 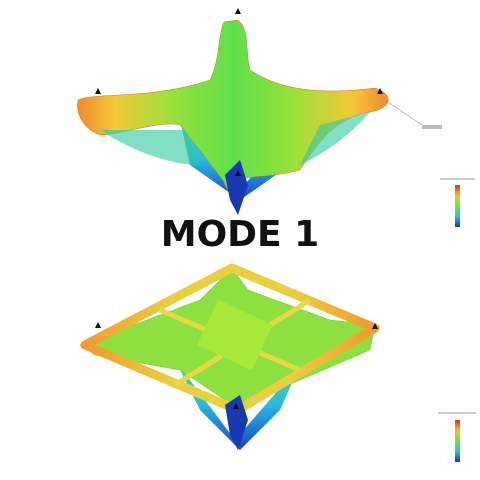 I want to click on underside, so click(x=237, y=405).